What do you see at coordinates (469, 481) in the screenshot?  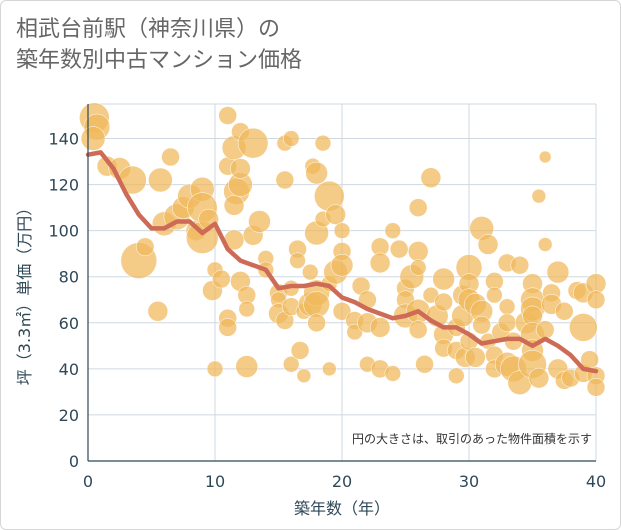 I see `x-tick-label: 30` at bounding box center [469, 481].